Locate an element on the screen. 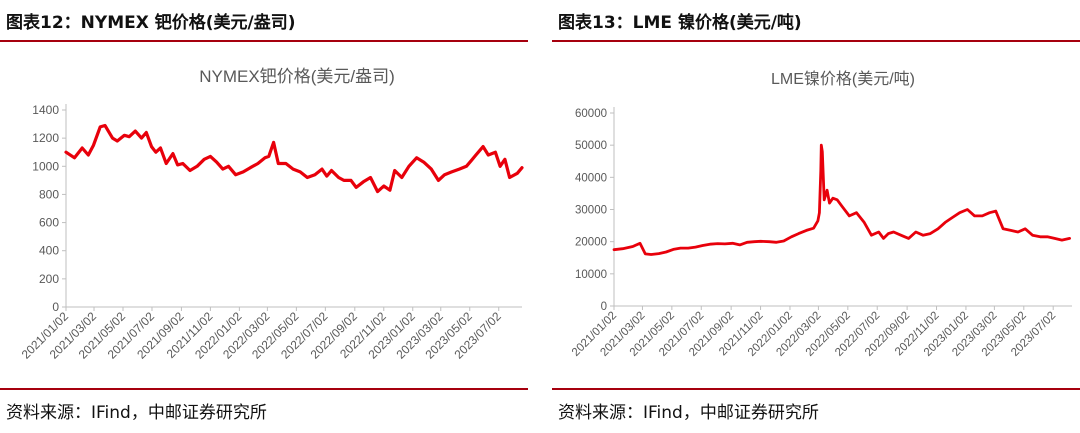  figure-title: 图表13：LME 镍价格(美元/吨) is located at coordinates (680, 23).